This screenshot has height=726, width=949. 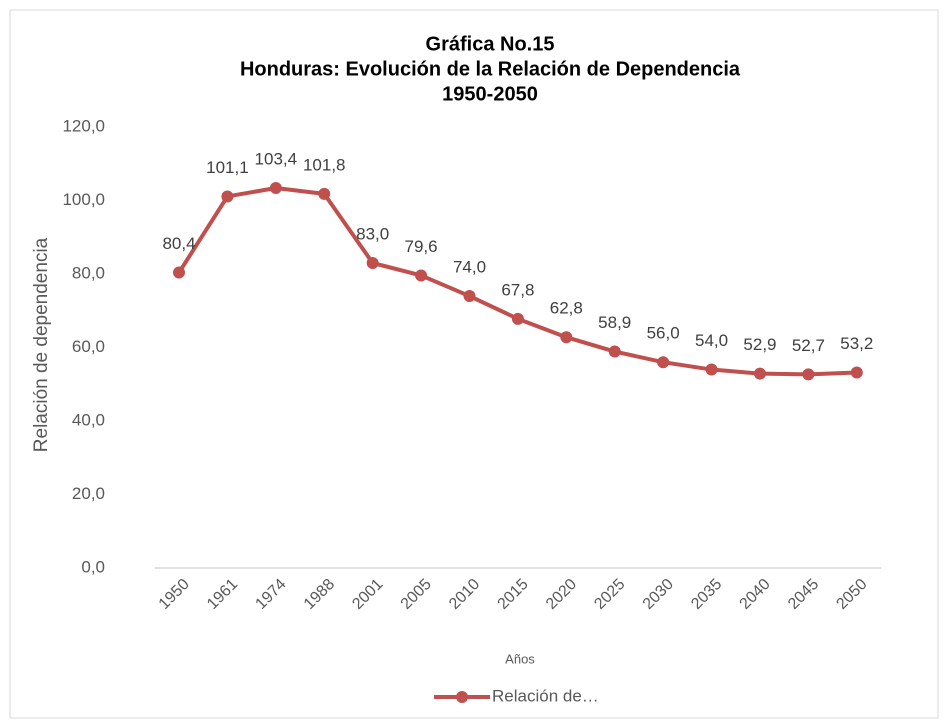 What do you see at coordinates (462, 697) in the screenshot?
I see `legend-marker` at bounding box center [462, 697].